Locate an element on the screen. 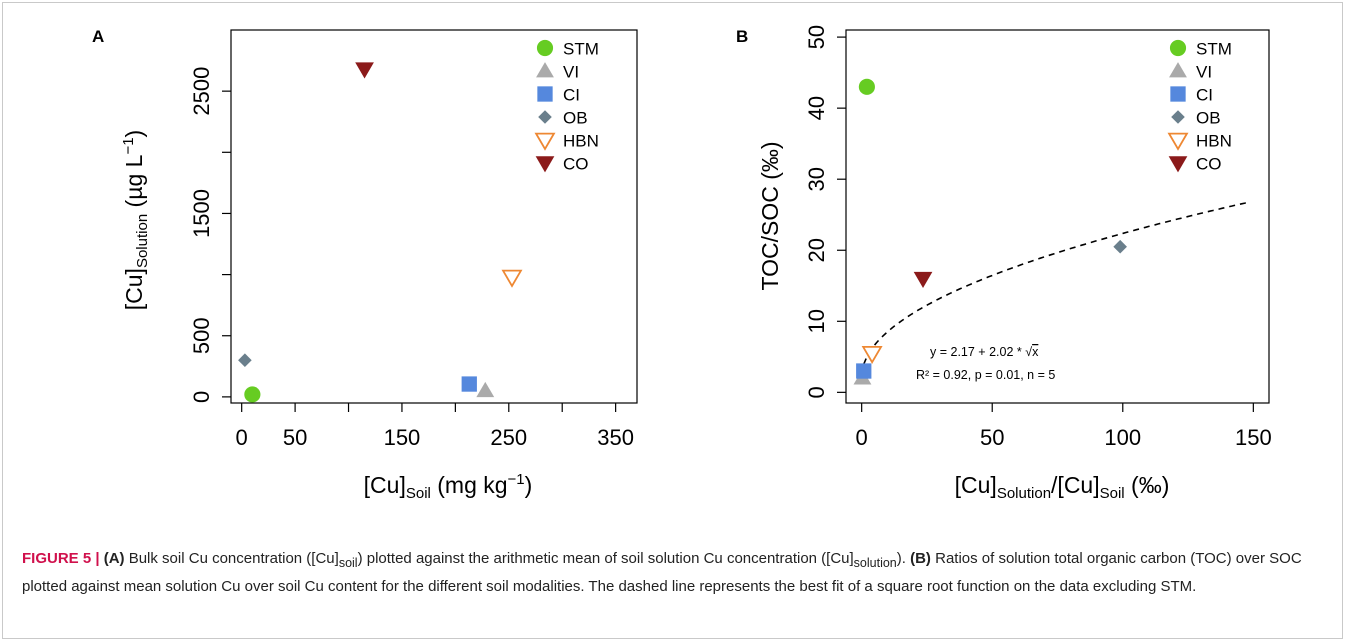 This screenshot has width=1347, height=643. x-tick-label: 250 is located at coordinates (508, 437).